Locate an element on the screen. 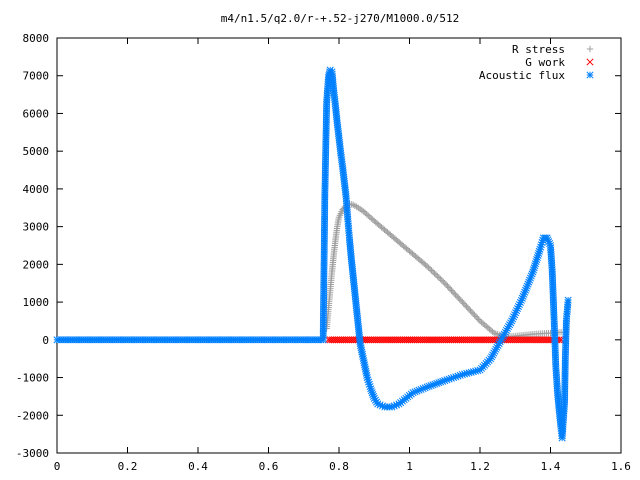 The width and height of the screenshot is (640, 480). y-tick-label: 4000 is located at coordinates (36, 189).